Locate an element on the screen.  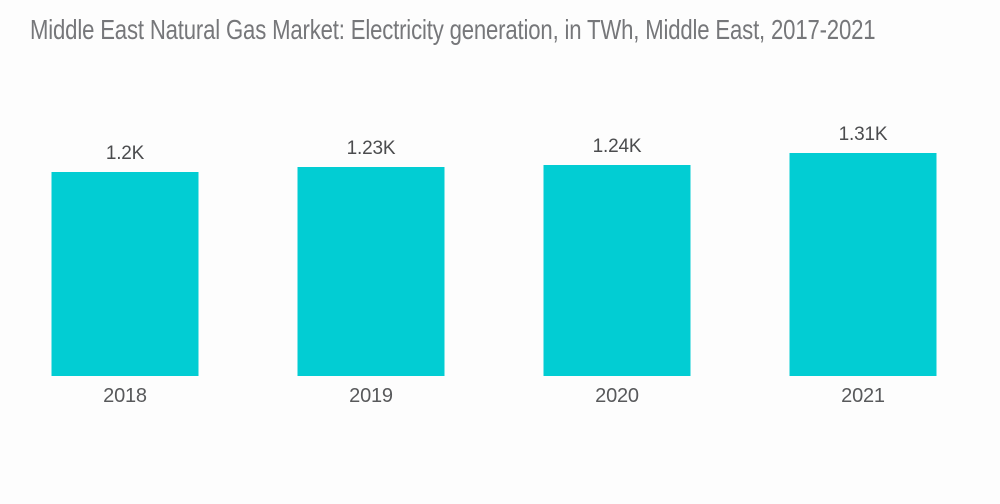
bar-2018 is located at coordinates (125, 274).